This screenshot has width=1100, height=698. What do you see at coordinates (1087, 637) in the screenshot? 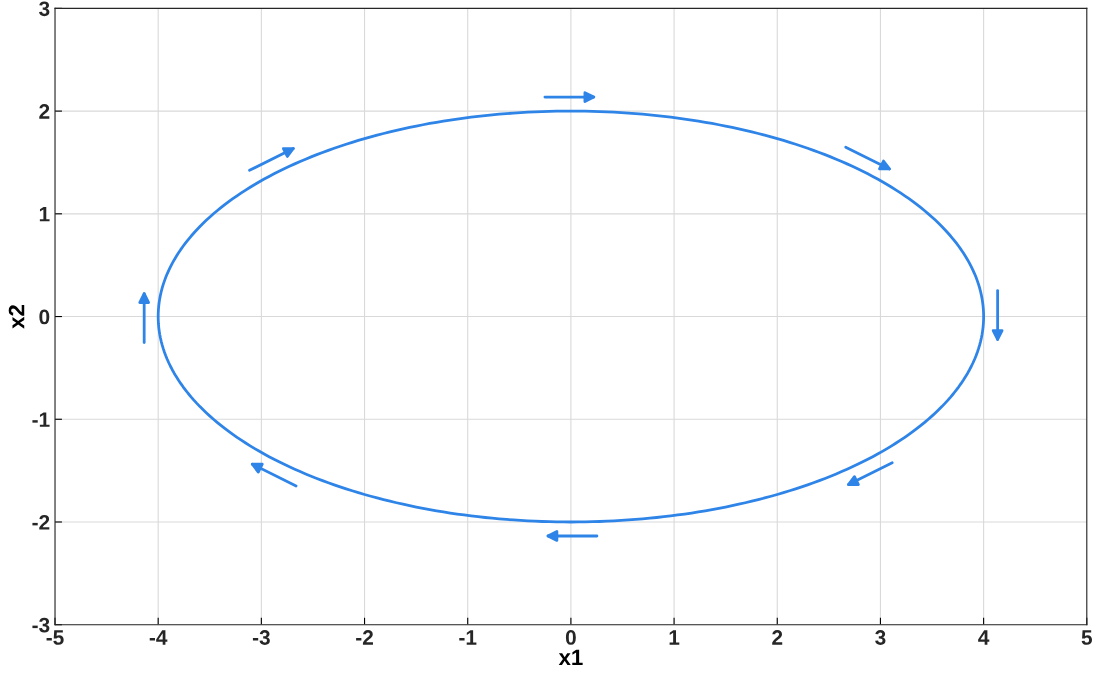
I see `x-tick-label: 5` at bounding box center [1087, 637].